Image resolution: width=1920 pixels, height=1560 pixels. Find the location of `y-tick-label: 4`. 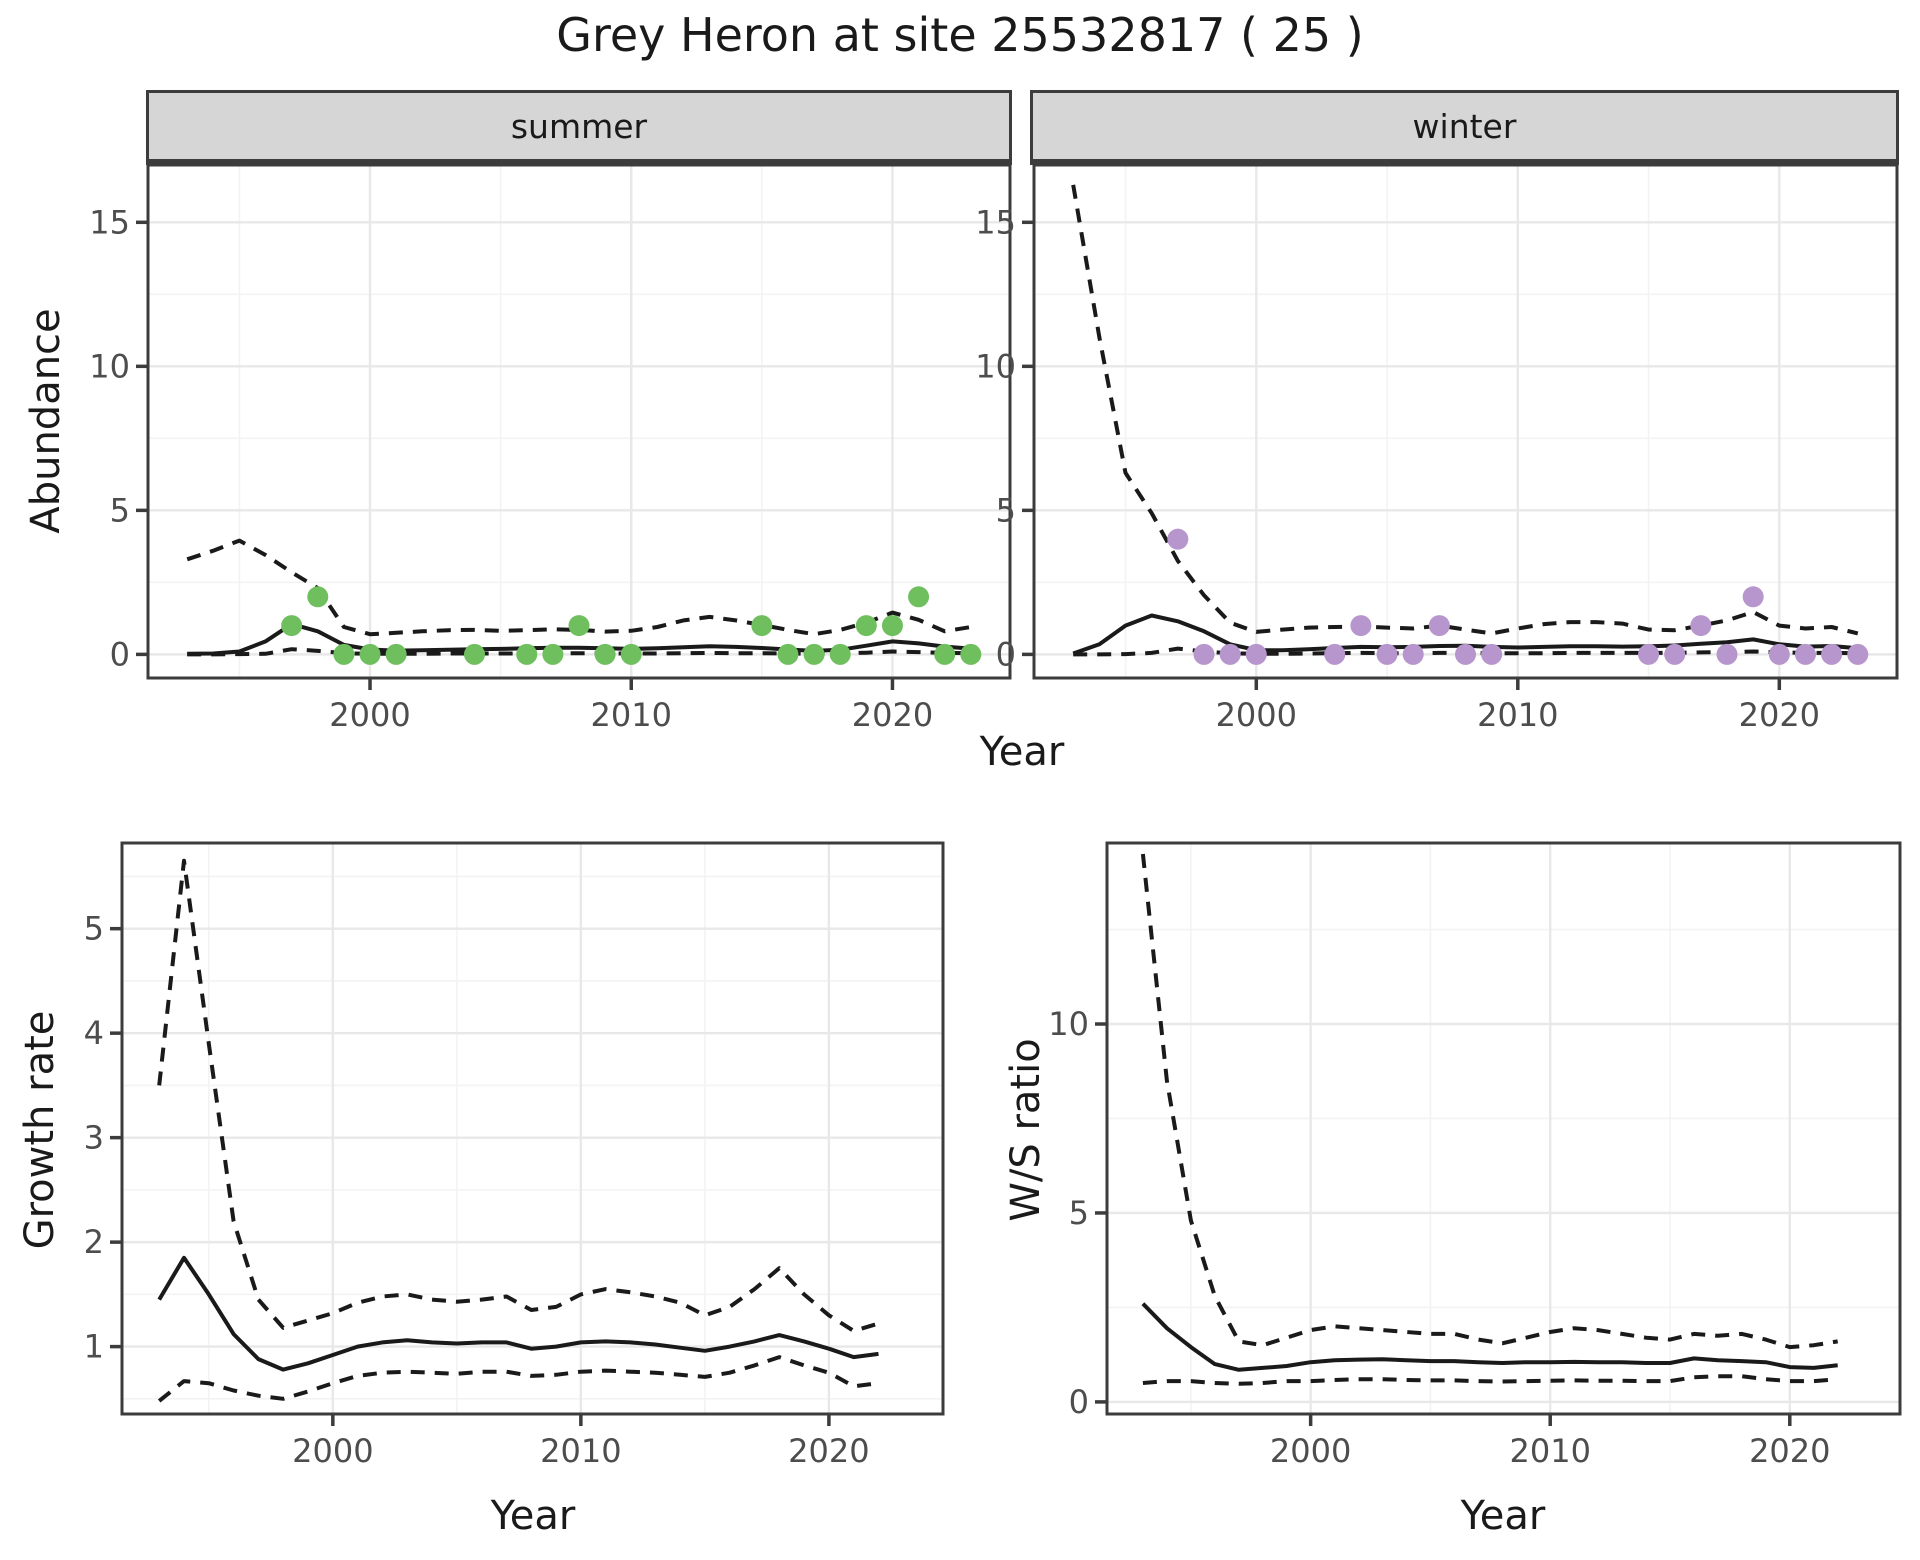

y-tick-label: 4 is located at coordinates (94, 1033).